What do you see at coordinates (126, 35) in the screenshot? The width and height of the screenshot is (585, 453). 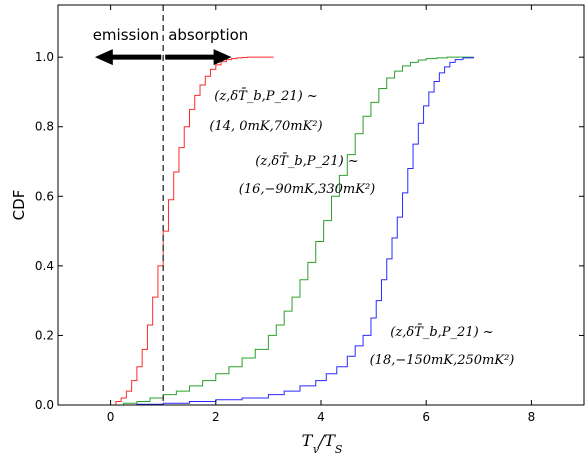 I see `emission-label: emission` at bounding box center [126, 35].